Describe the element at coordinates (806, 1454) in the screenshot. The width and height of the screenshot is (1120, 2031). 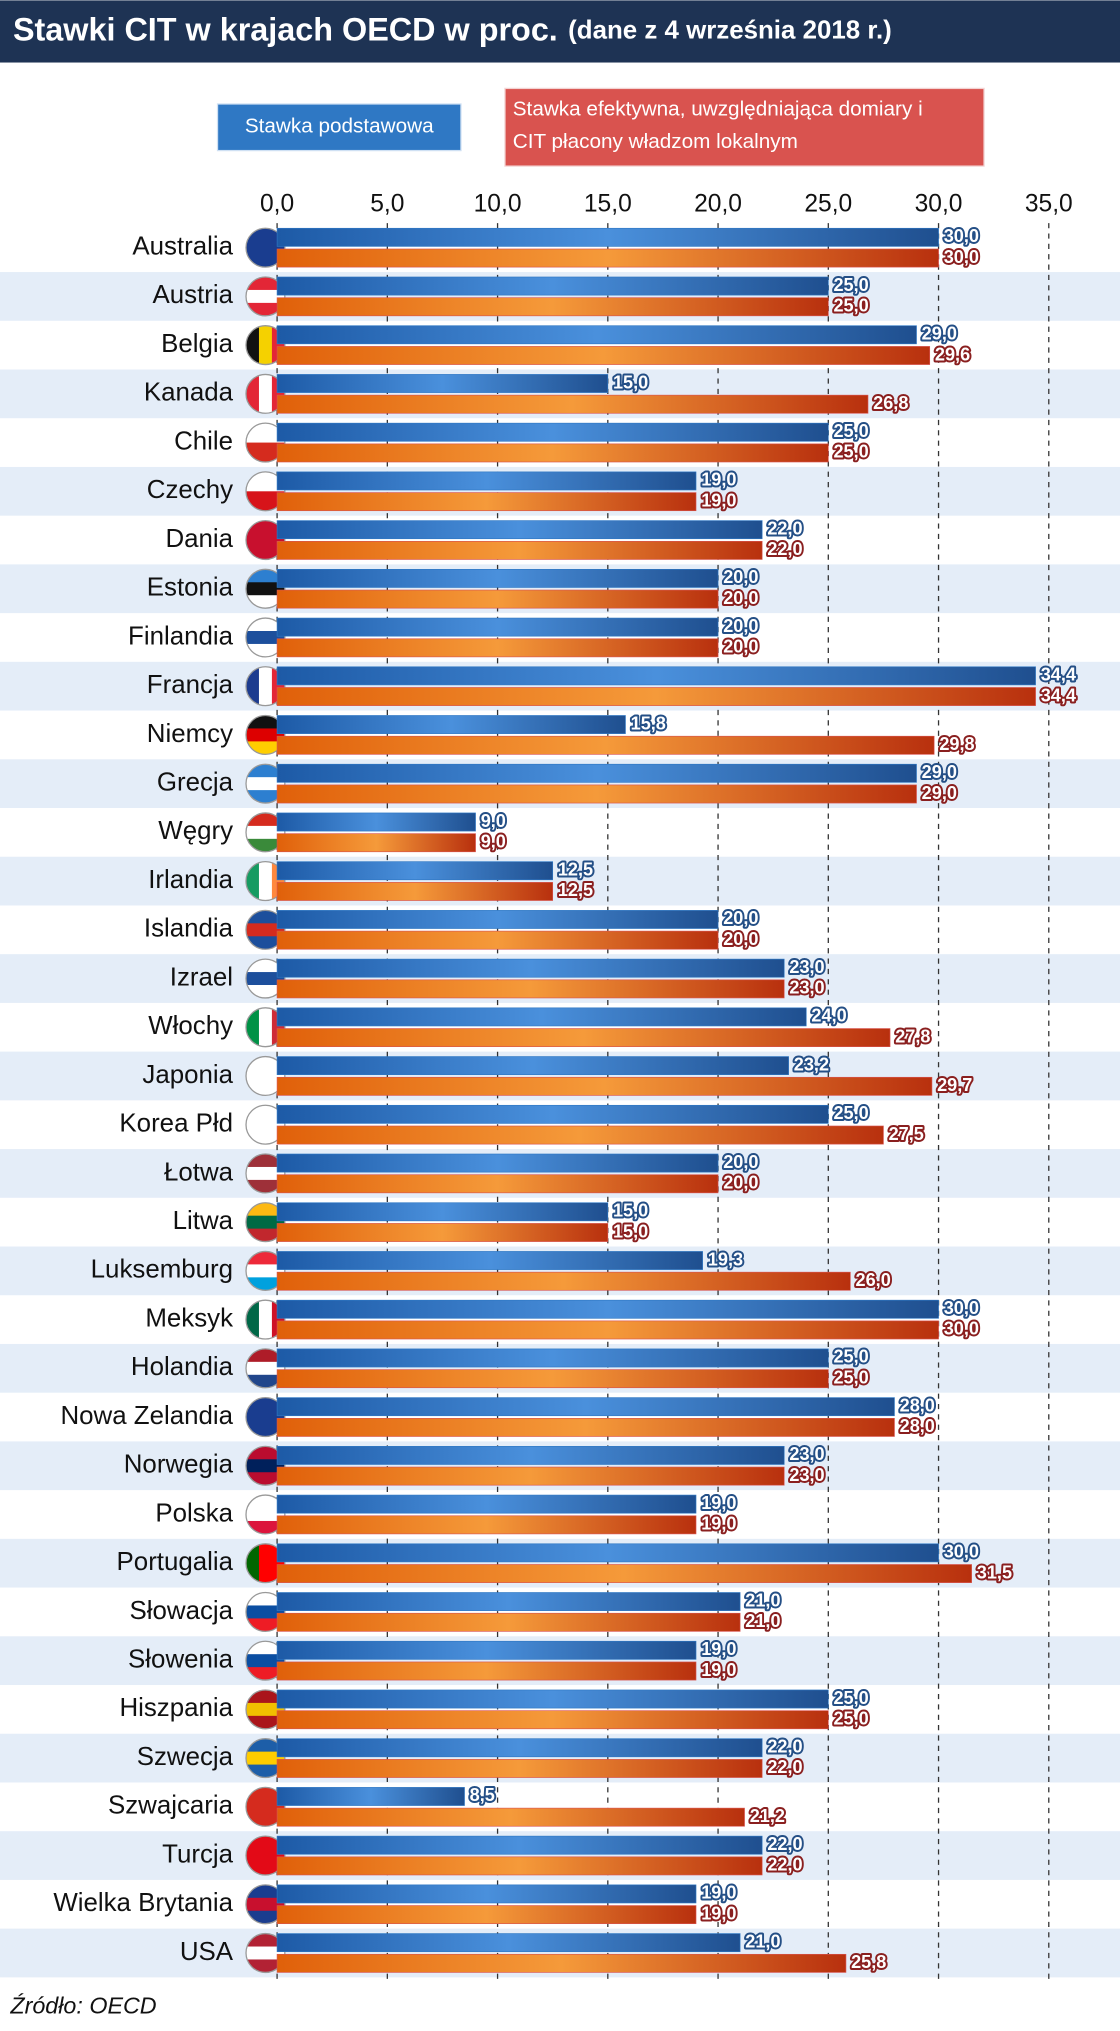
I see `value-label: 23,0` at that location.